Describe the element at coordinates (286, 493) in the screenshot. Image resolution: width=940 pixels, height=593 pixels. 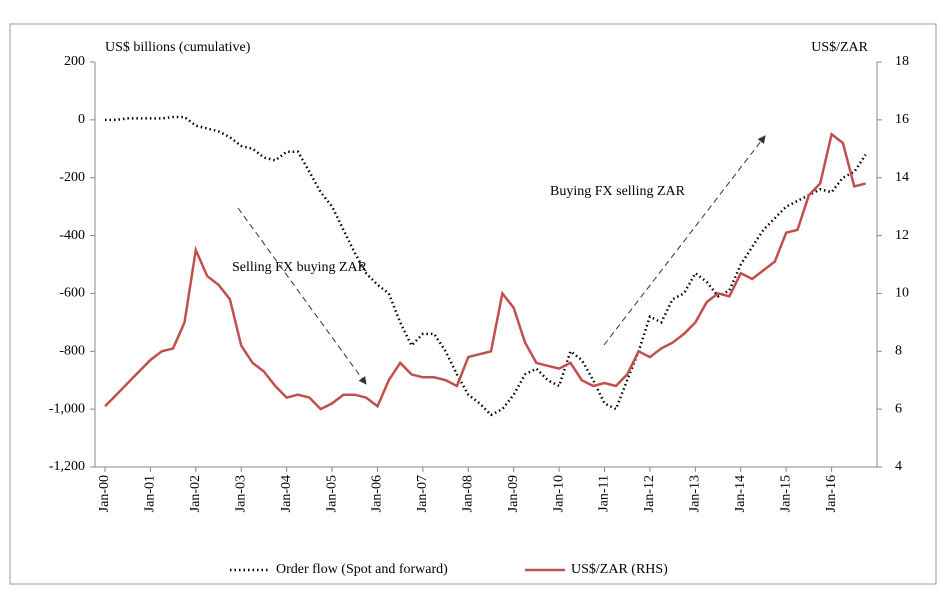
I see `x-tick-label: Jan-04` at that location.